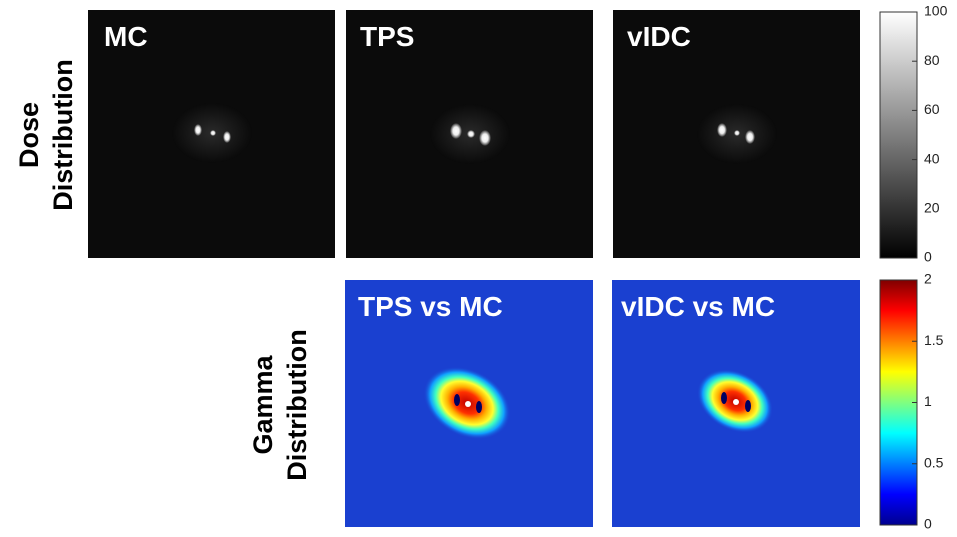  I want to click on panel-label: vIDC, so click(659, 36).